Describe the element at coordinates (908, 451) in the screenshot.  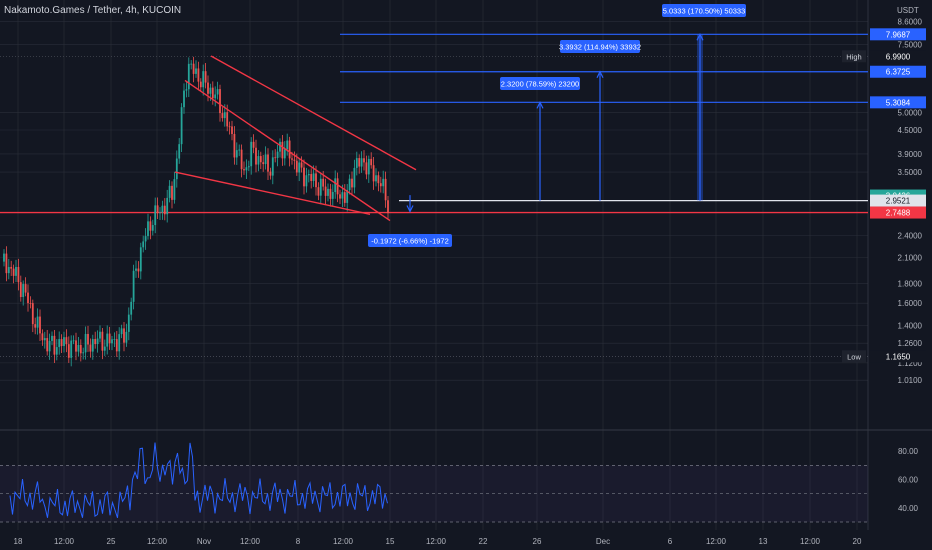
I see `rsi-tick-label: 80.00` at that location.